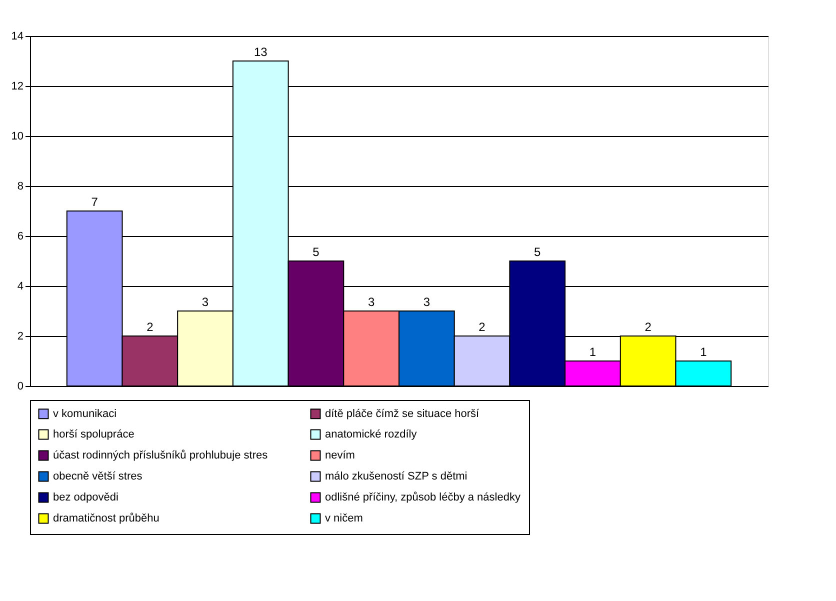  Describe the element at coordinates (261, 52) in the screenshot. I see `data-label: 13` at that location.